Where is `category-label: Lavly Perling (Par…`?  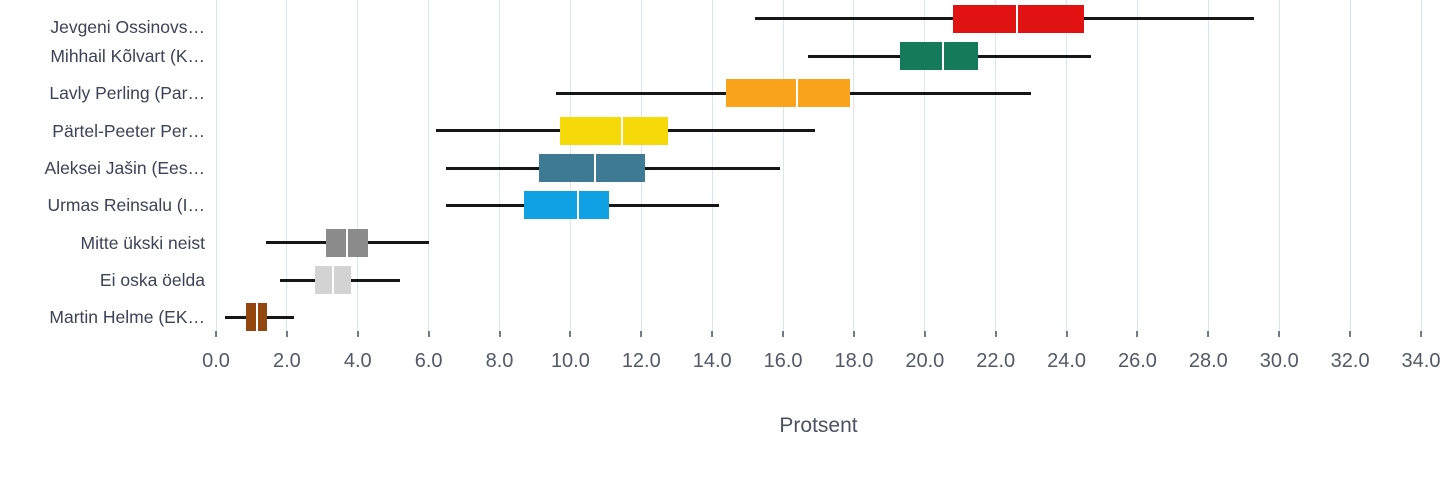
category-label: Lavly Perling (Par… is located at coordinates (127, 93).